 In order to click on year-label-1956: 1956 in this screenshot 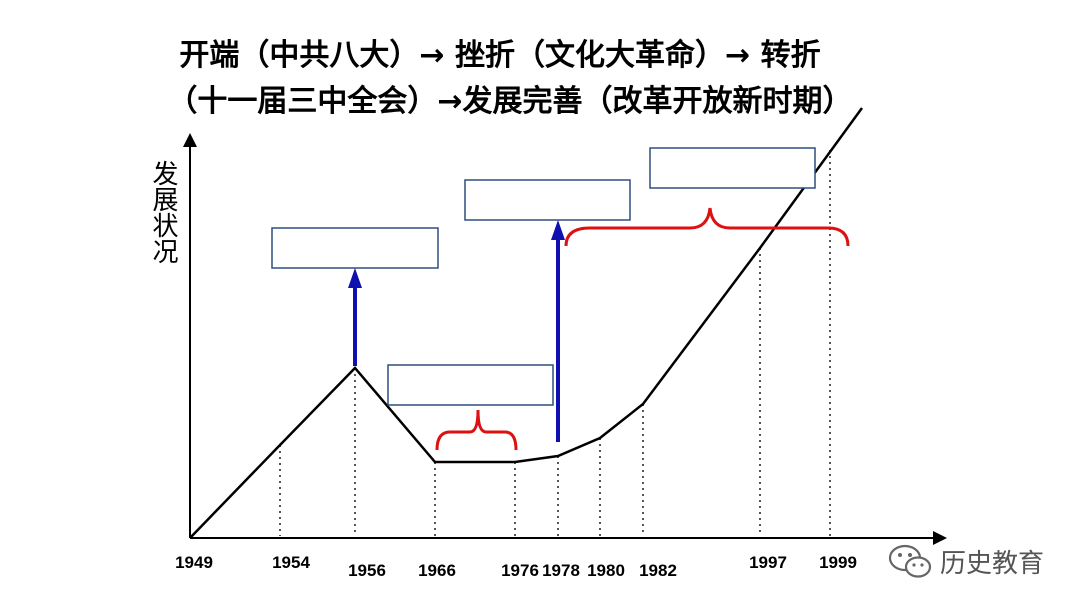, I will do `click(367, 570)`.